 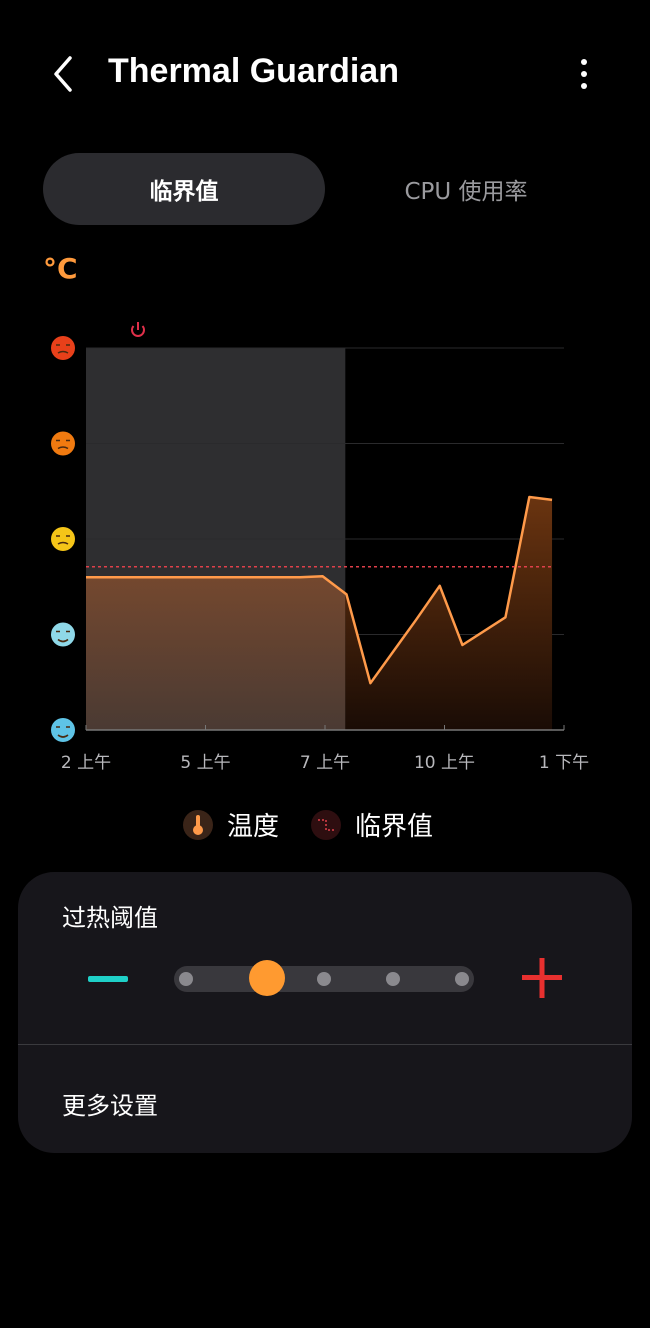 I want to click on threshold-label: 过热阈值, so click(x=110, y=918).